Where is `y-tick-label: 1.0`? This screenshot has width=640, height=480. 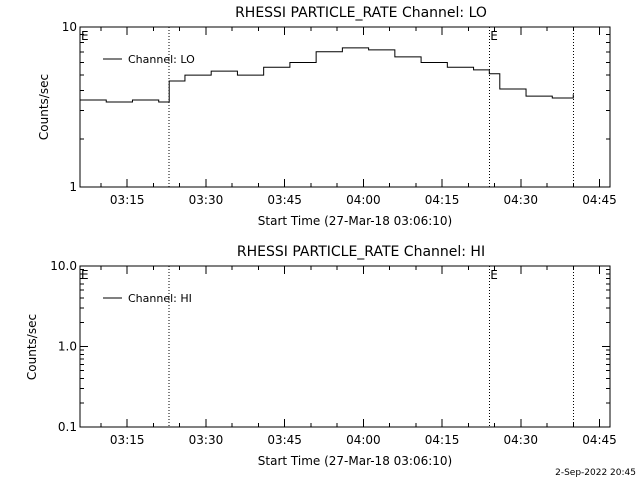 y-tick-label: 1.0 is located at coordinates (67, 347).